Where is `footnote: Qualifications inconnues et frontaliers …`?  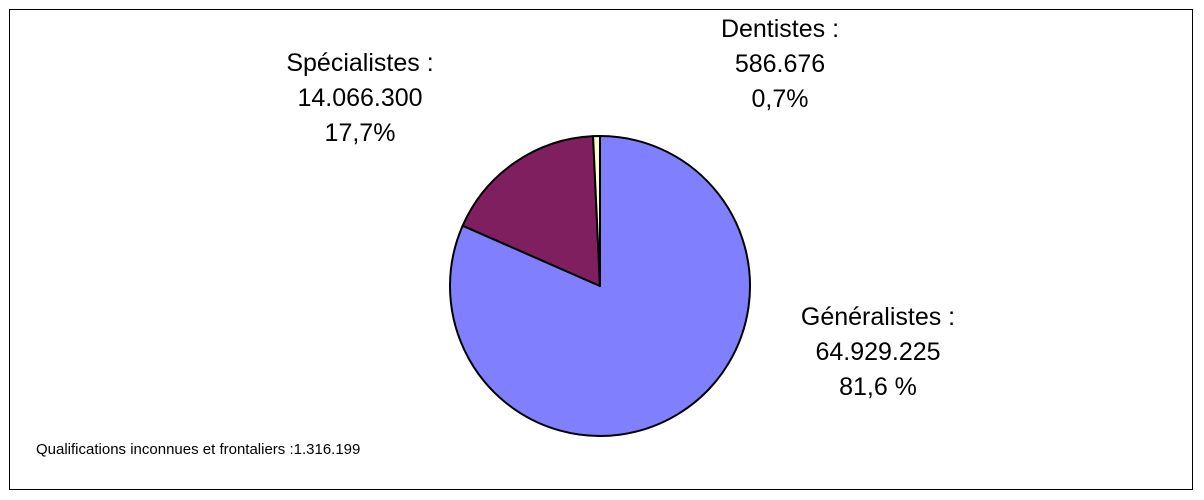
footnote: Qualifications inconnues et frontaliers … is located at coordinates (198, 449).